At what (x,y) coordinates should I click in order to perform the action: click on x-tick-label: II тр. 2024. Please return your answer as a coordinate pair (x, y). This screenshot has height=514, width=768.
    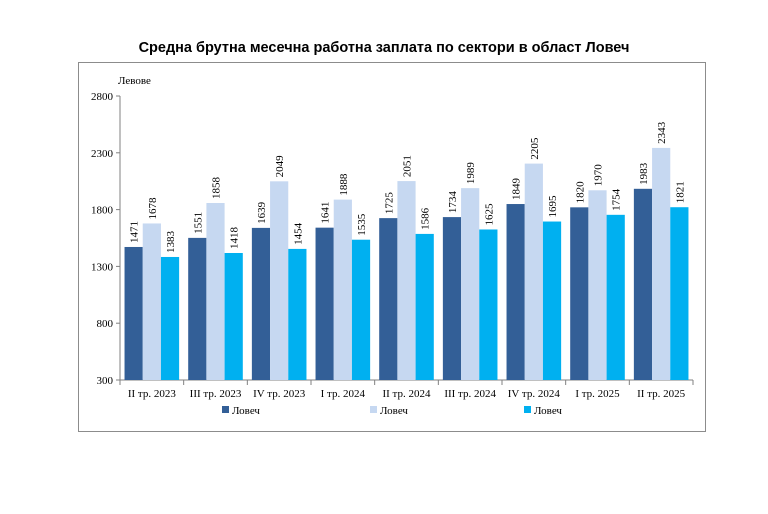
    Looking at the image, I should click on (406, 394).